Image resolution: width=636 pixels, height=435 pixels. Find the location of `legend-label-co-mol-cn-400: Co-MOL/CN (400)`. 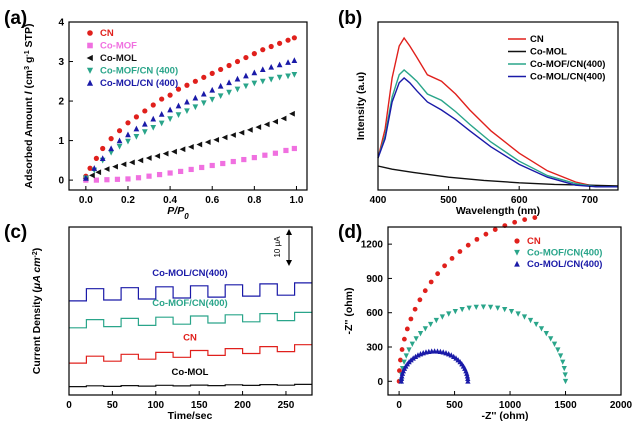

legend-label-co-mol-cn-400: Co-MOL/CN (400) is located at coordinates (139, 83).